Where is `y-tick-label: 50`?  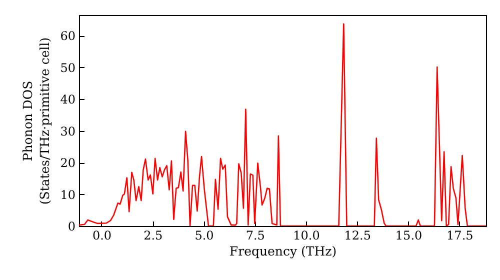 y-tick-label: 50 is located at coordinates (68, 67).